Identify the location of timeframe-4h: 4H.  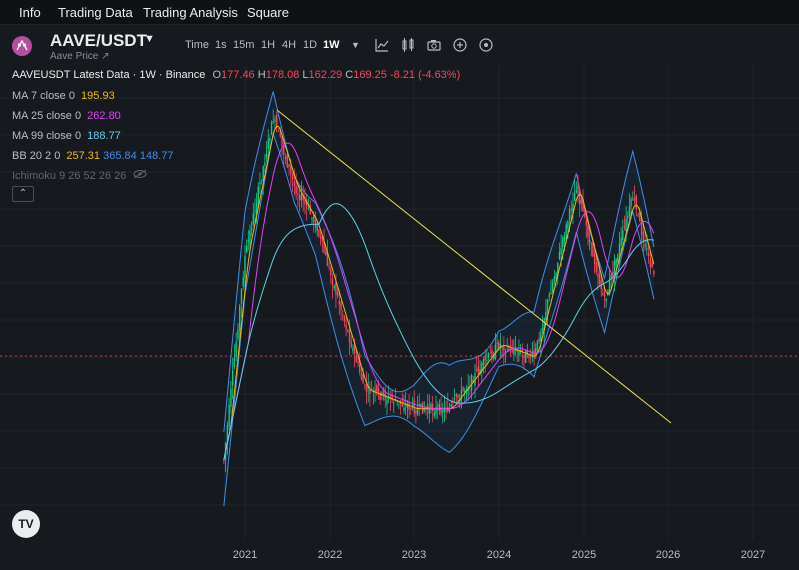
(289, 45).